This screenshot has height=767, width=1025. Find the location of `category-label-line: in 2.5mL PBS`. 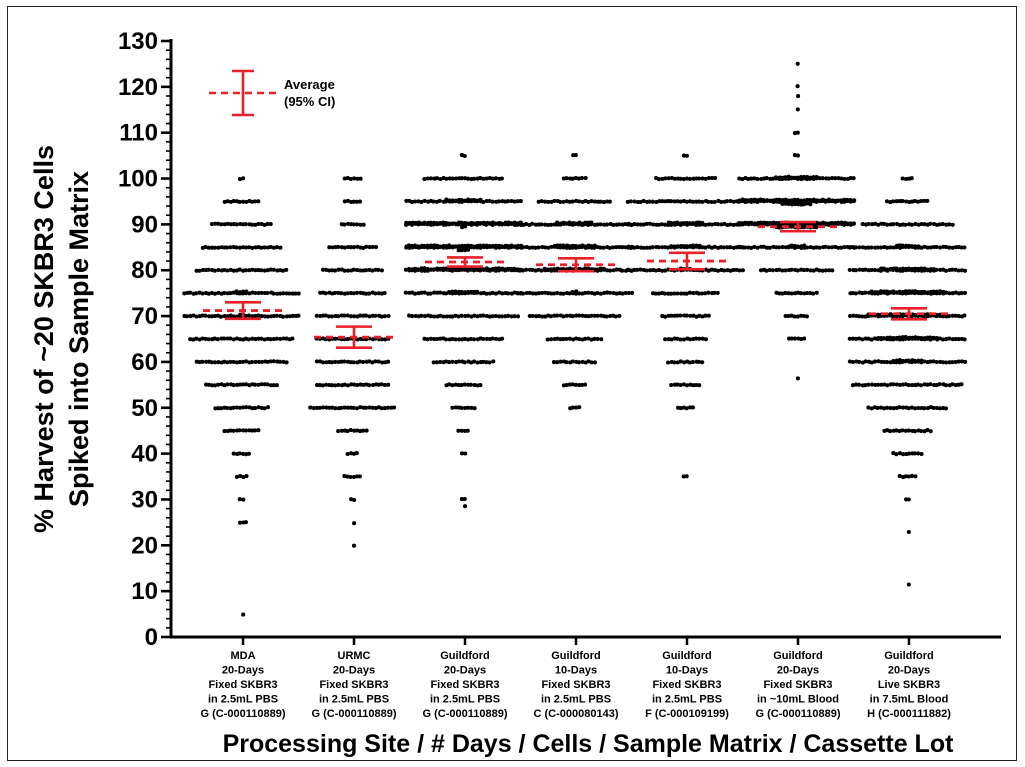

category-label-line: in 2.5mL PBS is located at coordinates (354, 700).